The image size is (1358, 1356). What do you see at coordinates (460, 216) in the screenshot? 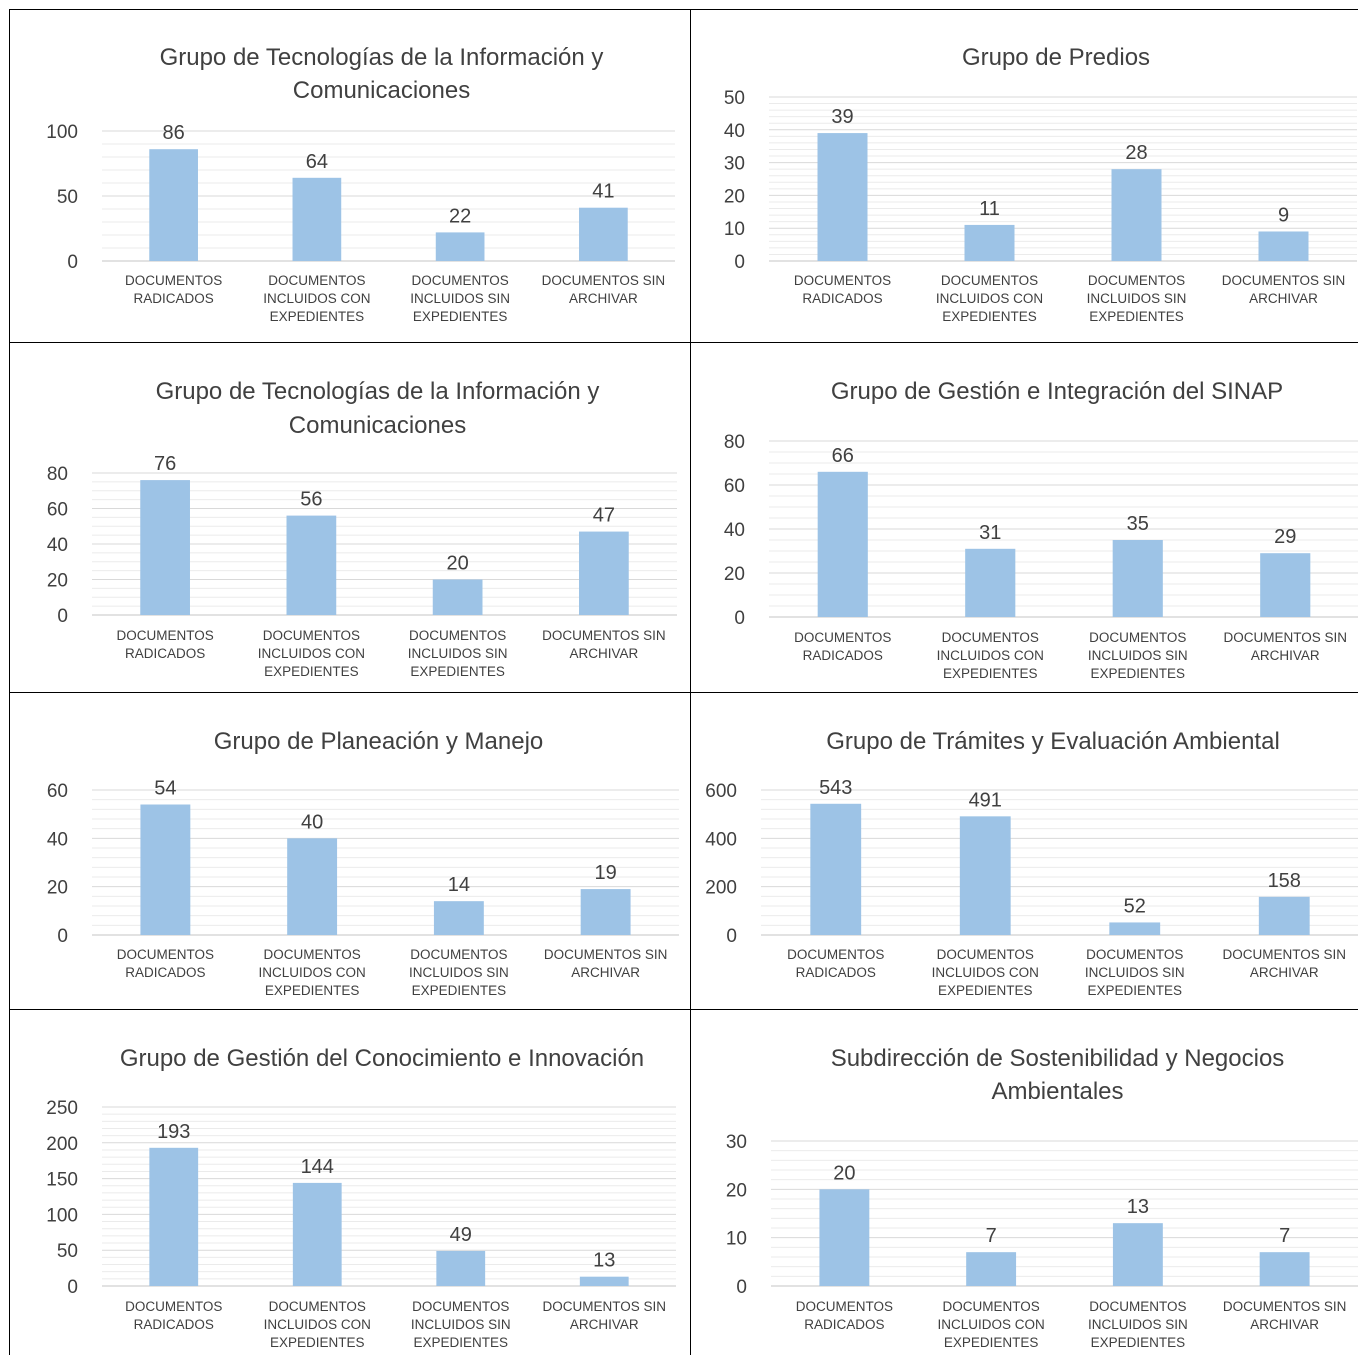
I see `data-label: 22` at bounding box center [460, 216].